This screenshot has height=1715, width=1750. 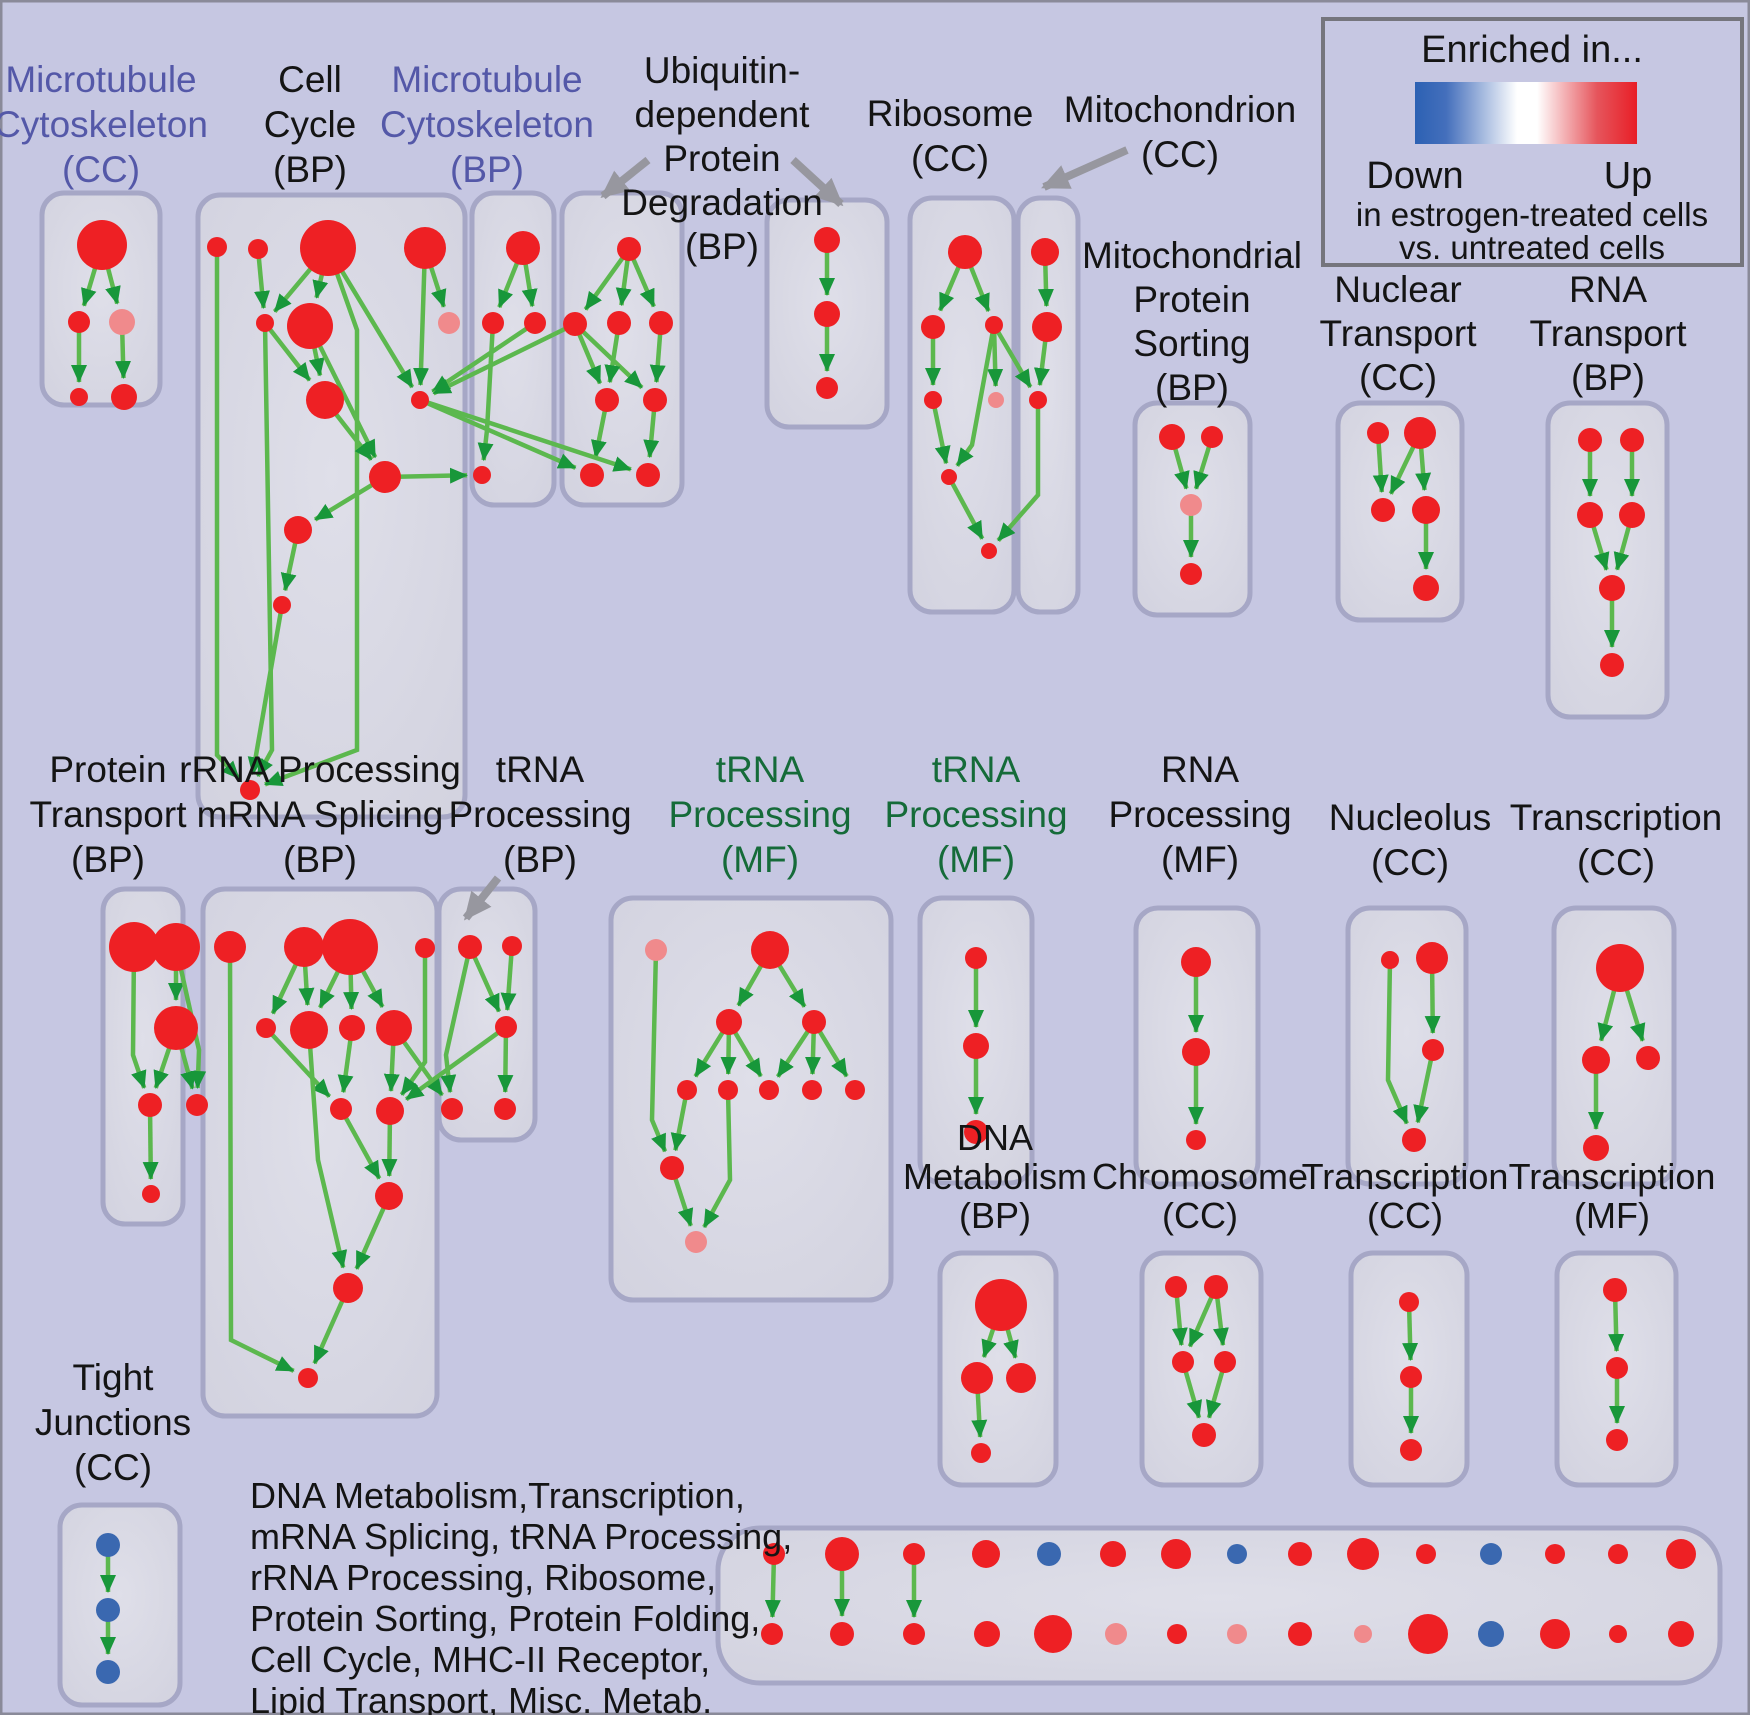 What do you see at coordinates (950, 136) in the screenshot?
I see `cluster-label: Ribosome (CC)` at bounding box center [950, 136].